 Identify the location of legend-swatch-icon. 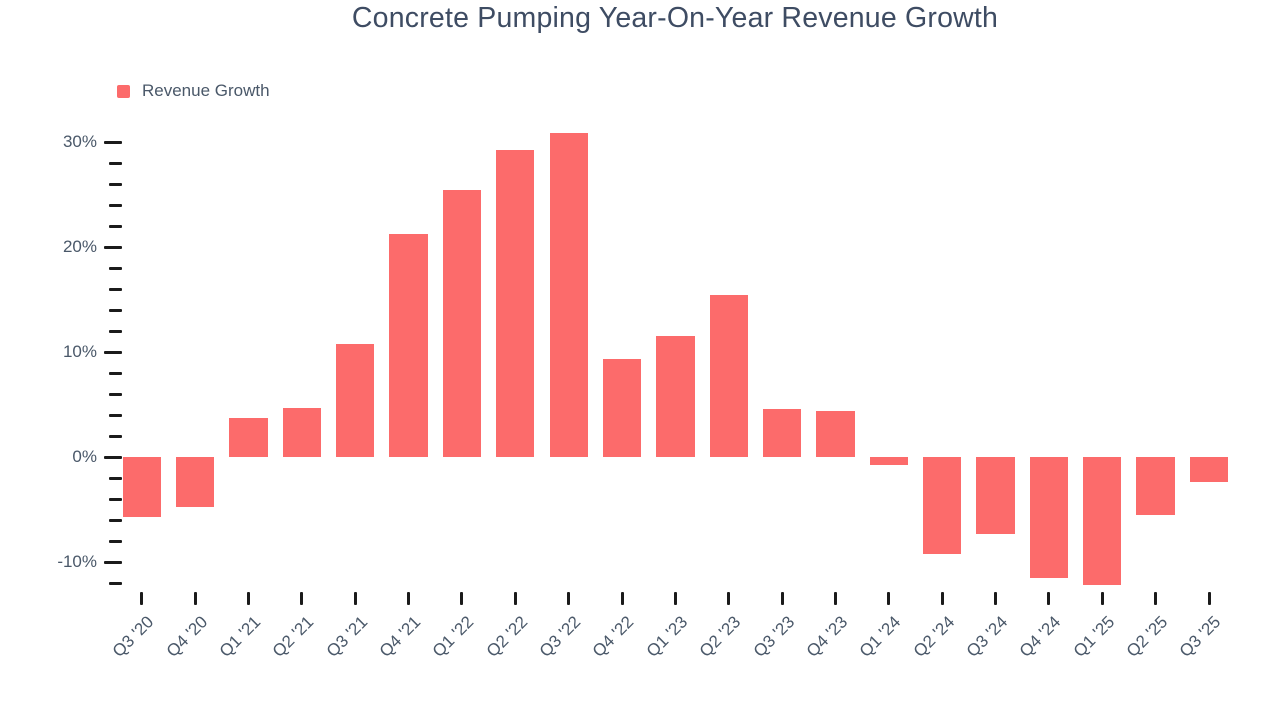
(123, 91).